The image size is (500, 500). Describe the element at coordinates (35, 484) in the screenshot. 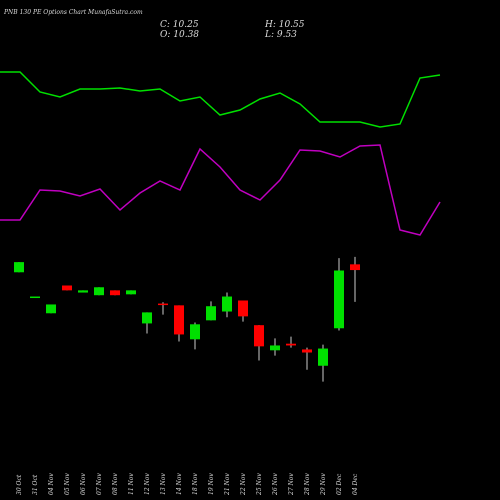

I see `x-tick-label: 31 Oct` at that location.